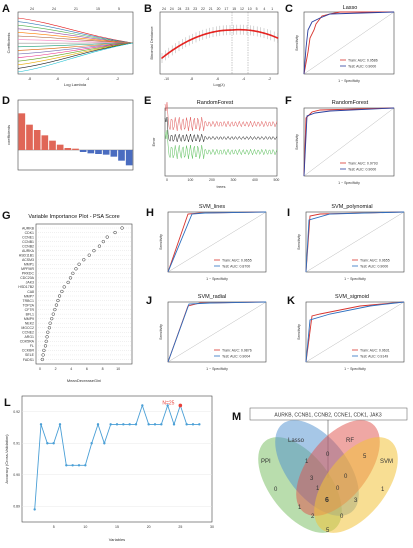 The height and width of the screenshot is (548, 413). What do you see at coordinates (327, 416) in the screenshot?
I see `panel-m-gene-list: AURKB, CCNB1, CCNB2, CCNE1, CDK1, JAK3` at bounding box center [327, 416].